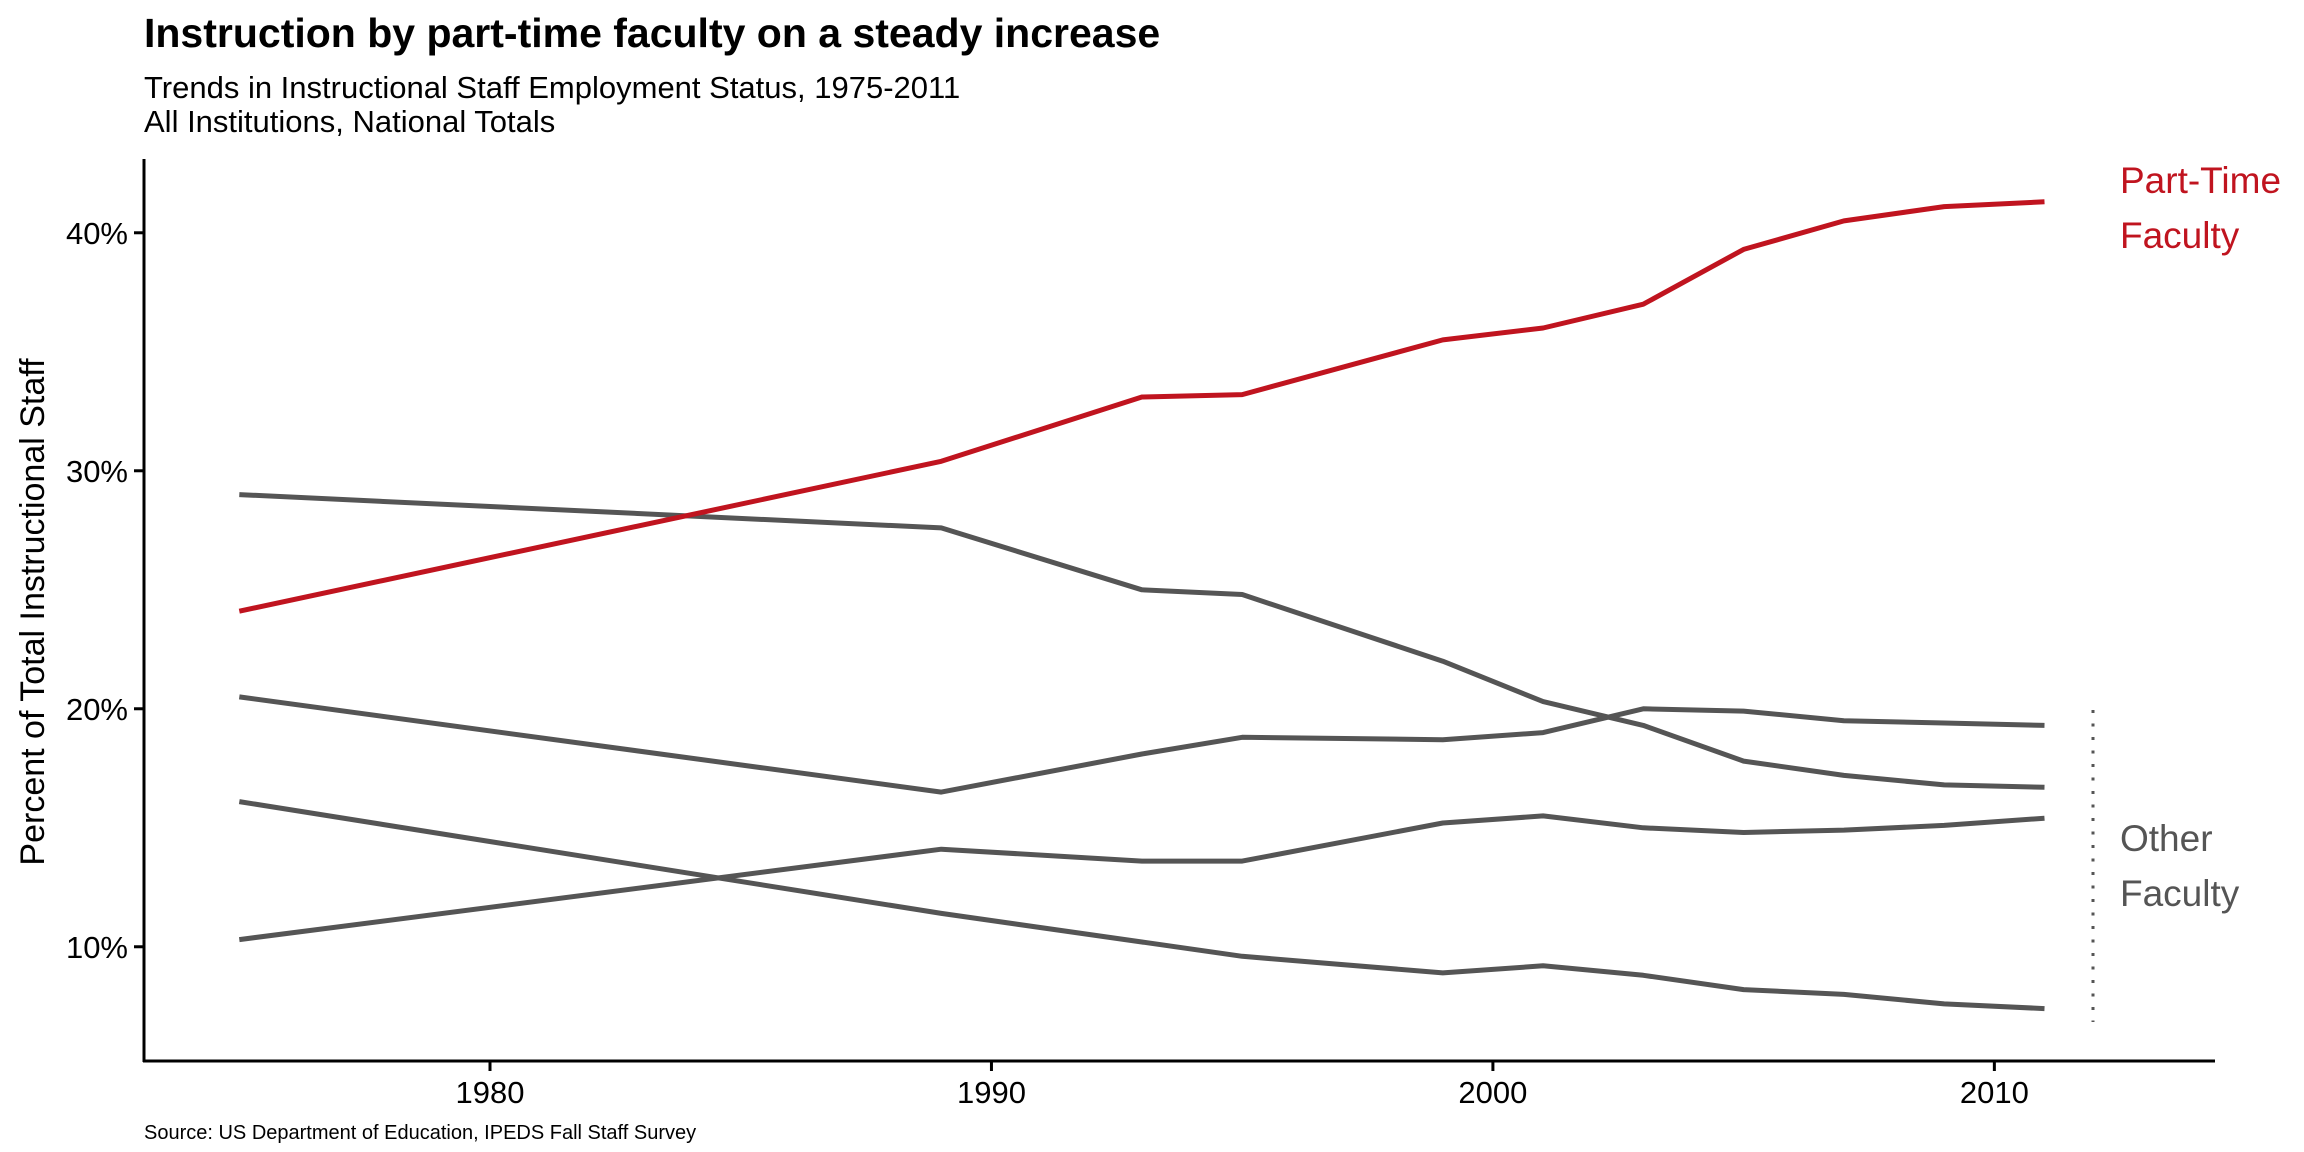 The height and width of the screenshot is (1152, 2304). Describe the element at coordinates (1141, 744) in the screenshot. I see `series-line-other-faculty-b` at that location.